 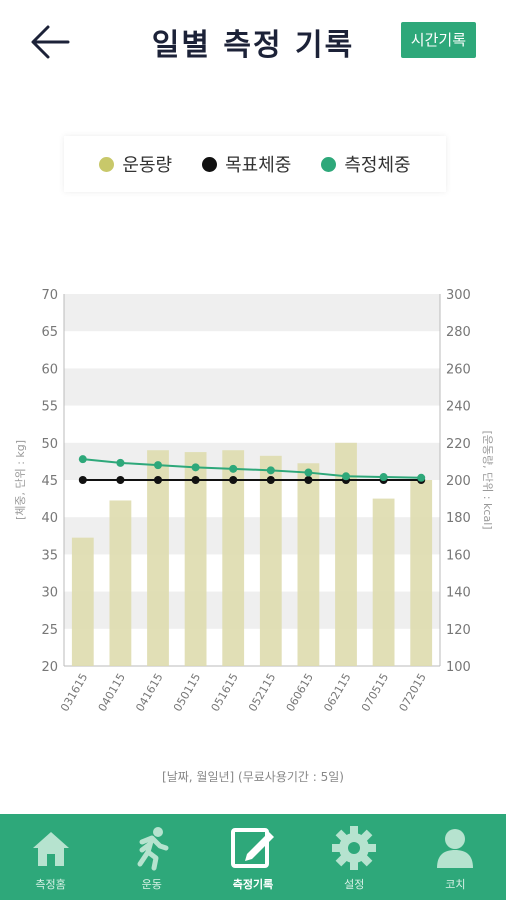 What do you see at coordinates (252, 468) in the screenshot?
I see `measured-weight-line` at bounding box center [252, 468].